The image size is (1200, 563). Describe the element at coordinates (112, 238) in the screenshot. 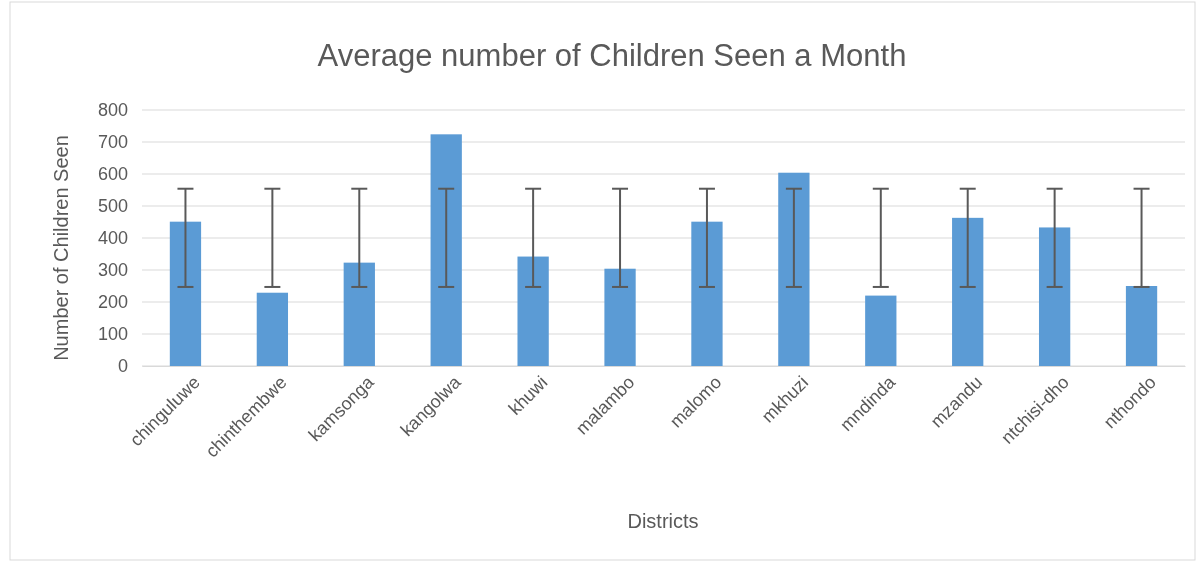

I see `y-tick-label: 400` at that location.